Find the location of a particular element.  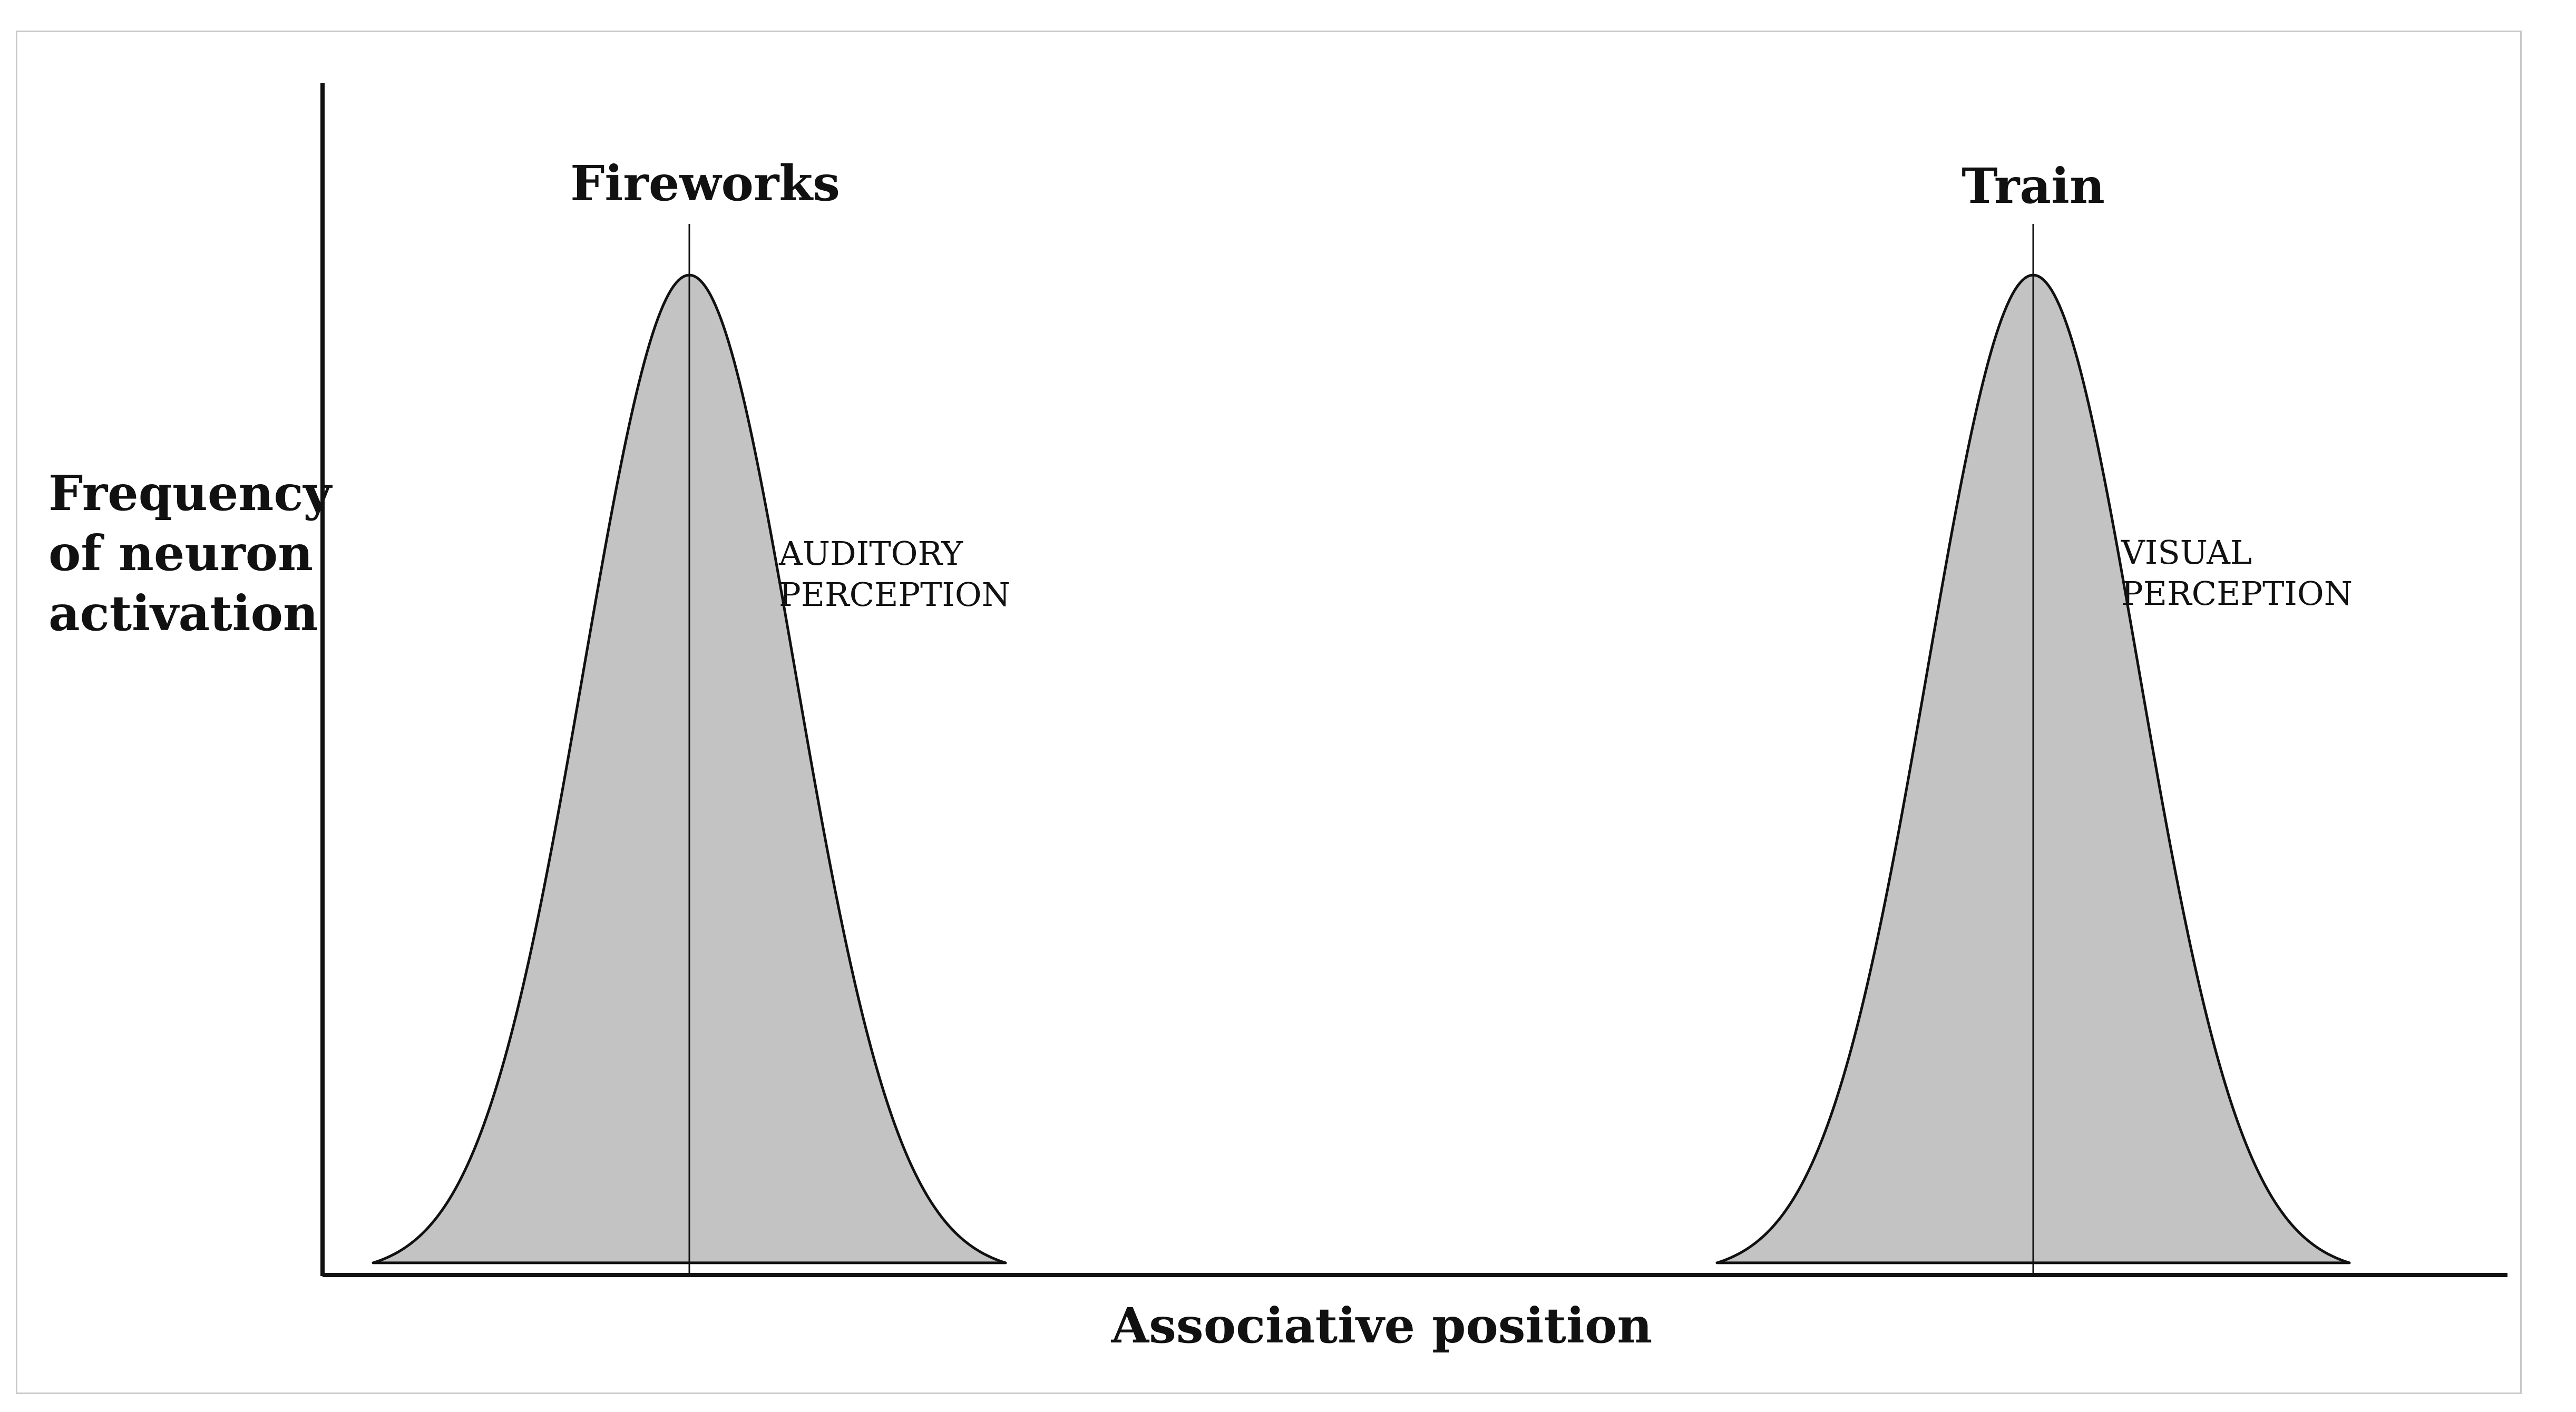

y-axis-label-line1: Frequency is located at coordinates (190, 494).